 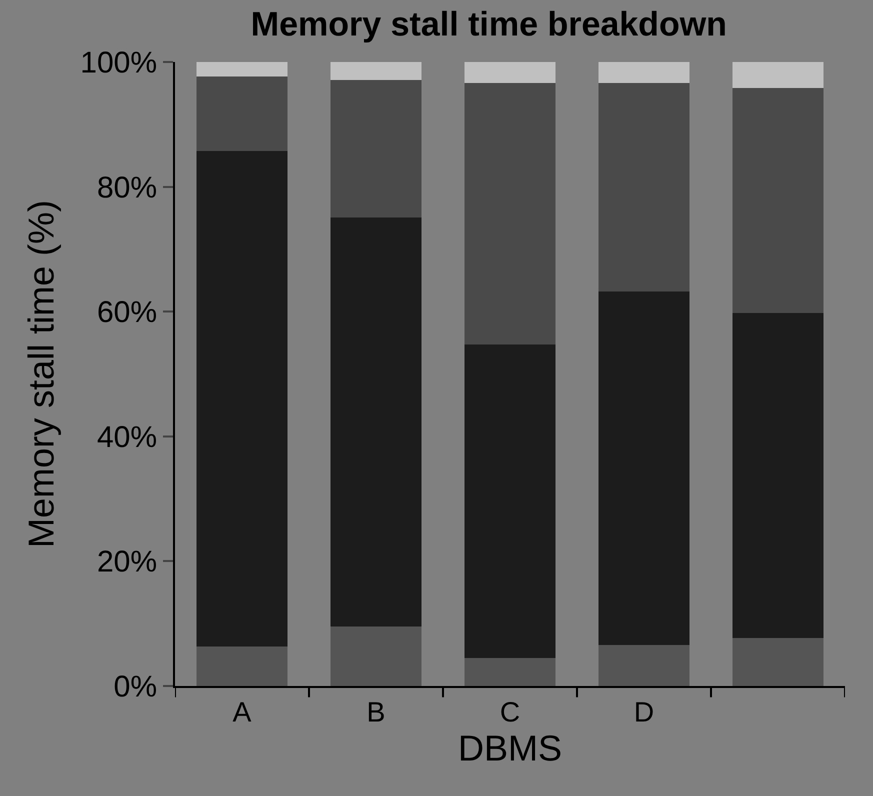 What do you see at coordinates (126, 437) in the screenshot?
I see `y-tick-label: 40%` at bounding box center [126, 437].